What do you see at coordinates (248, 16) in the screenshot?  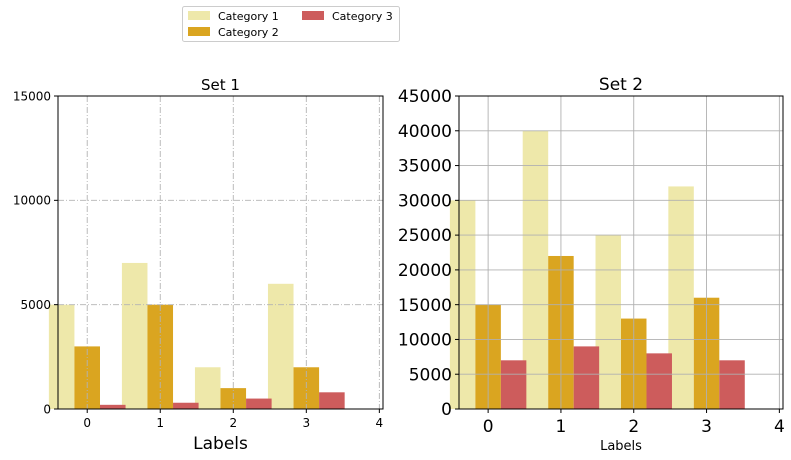 I see `legend-label: Category 1` at bounding box center [248, 16].